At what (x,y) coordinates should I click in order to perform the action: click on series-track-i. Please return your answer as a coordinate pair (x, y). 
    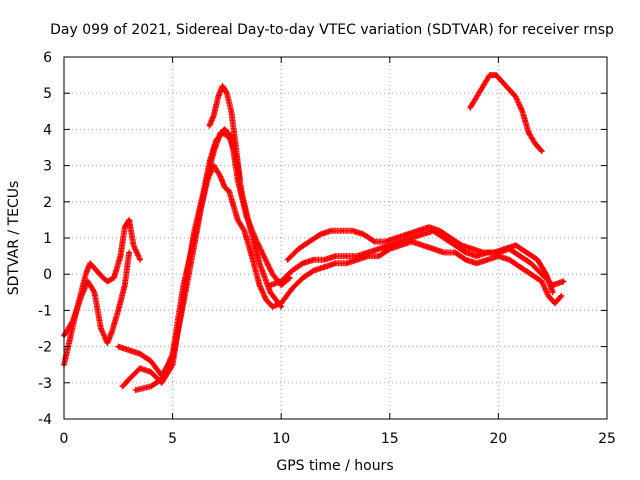
    Looking at the image, I should click on (420, 260).